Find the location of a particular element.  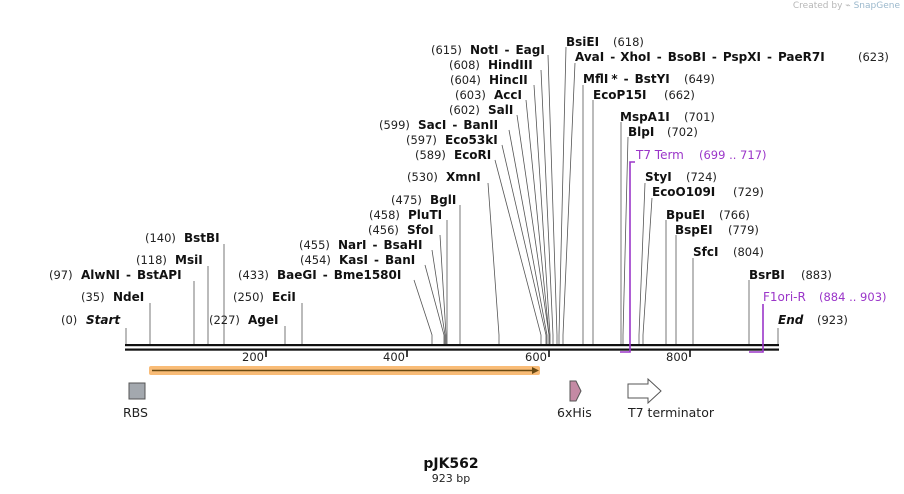

leader-saci is located at coordinates (528, 236).